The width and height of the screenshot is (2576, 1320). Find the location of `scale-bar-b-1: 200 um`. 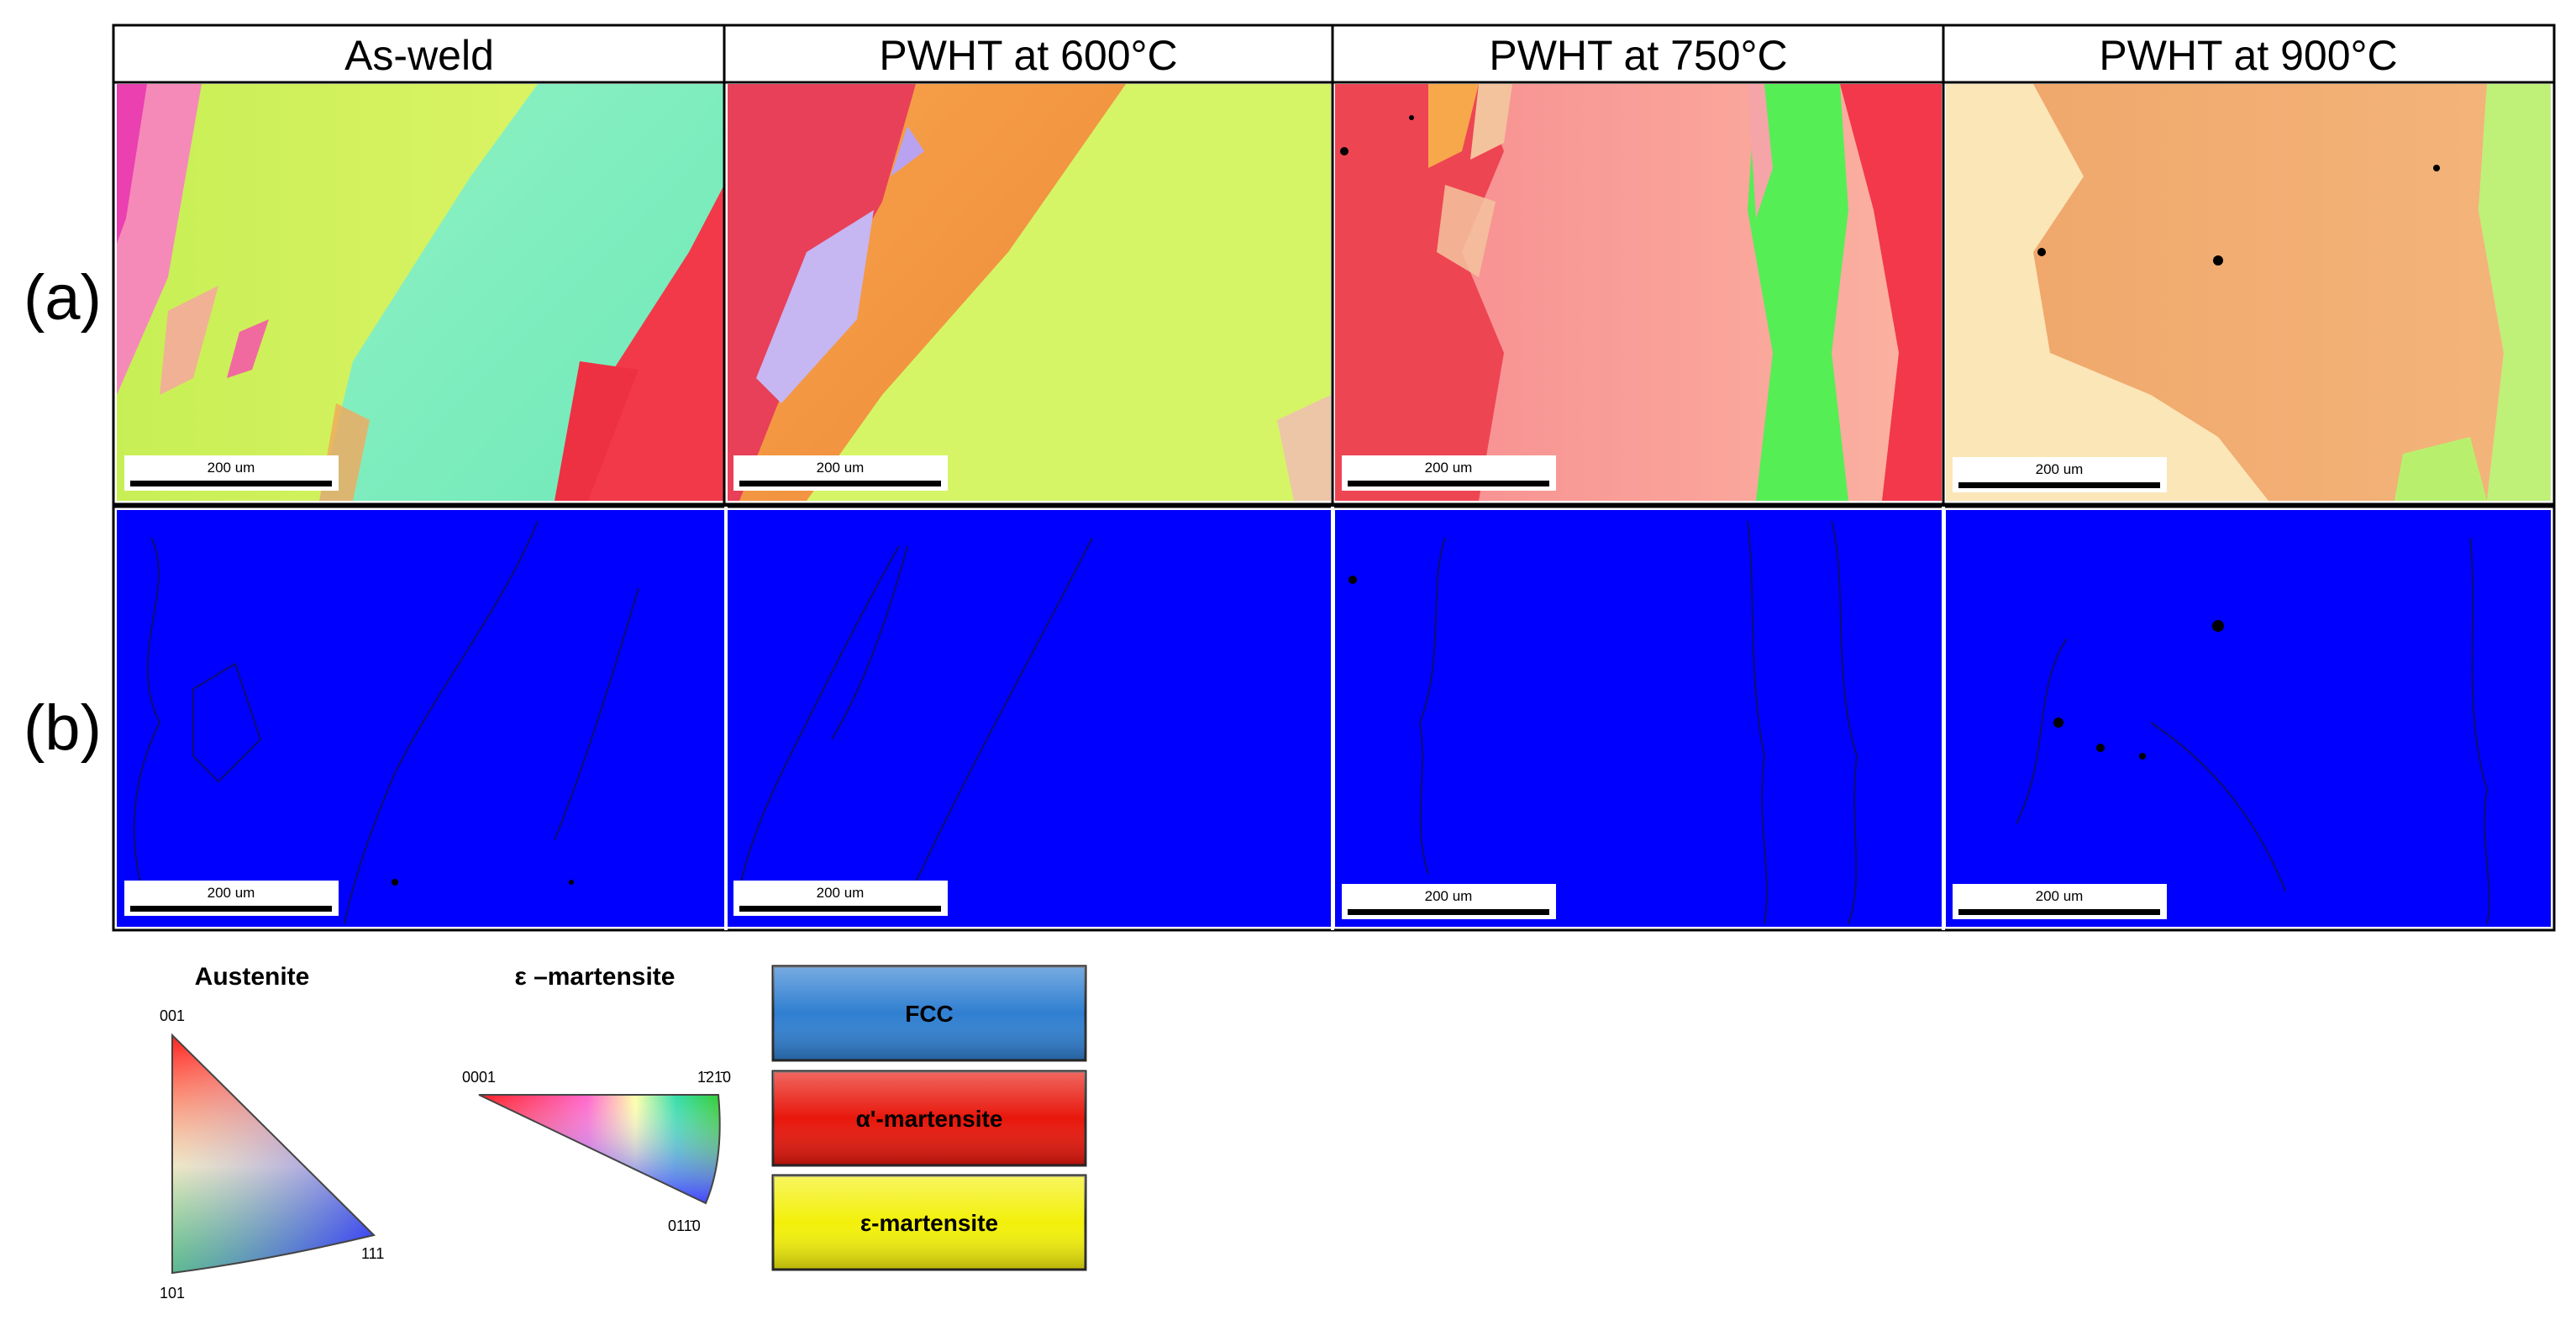

scale-bar-b-1: 200 um is located at coordinates (232, 899).